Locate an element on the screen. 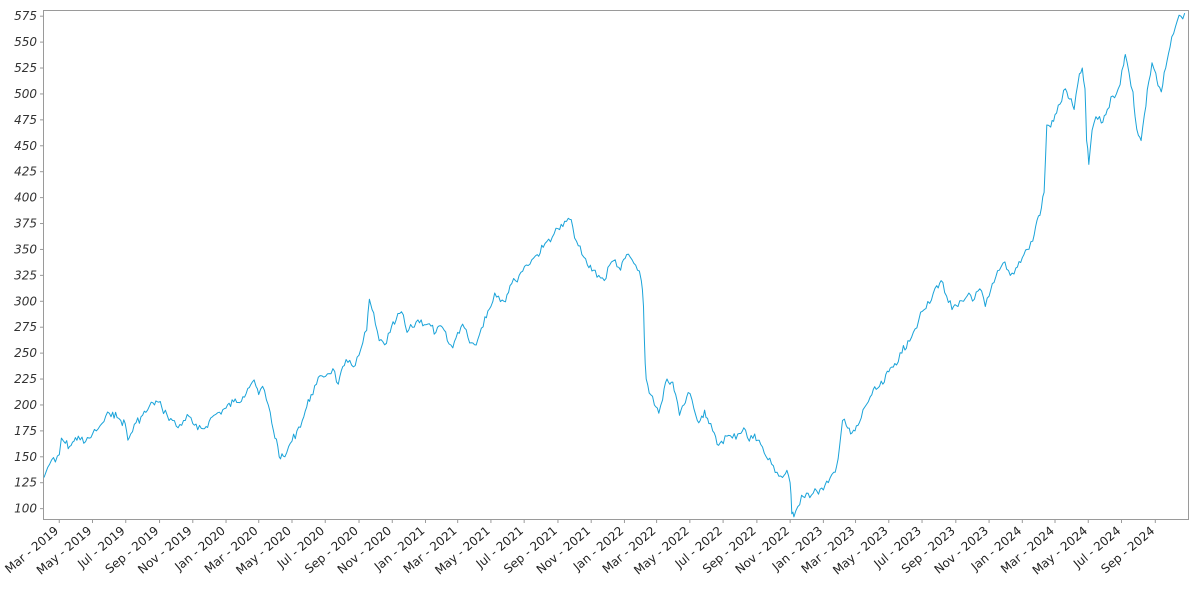 The image size is (1200, 600). y-tick-label: 100 is located at coordinates (25, 509).